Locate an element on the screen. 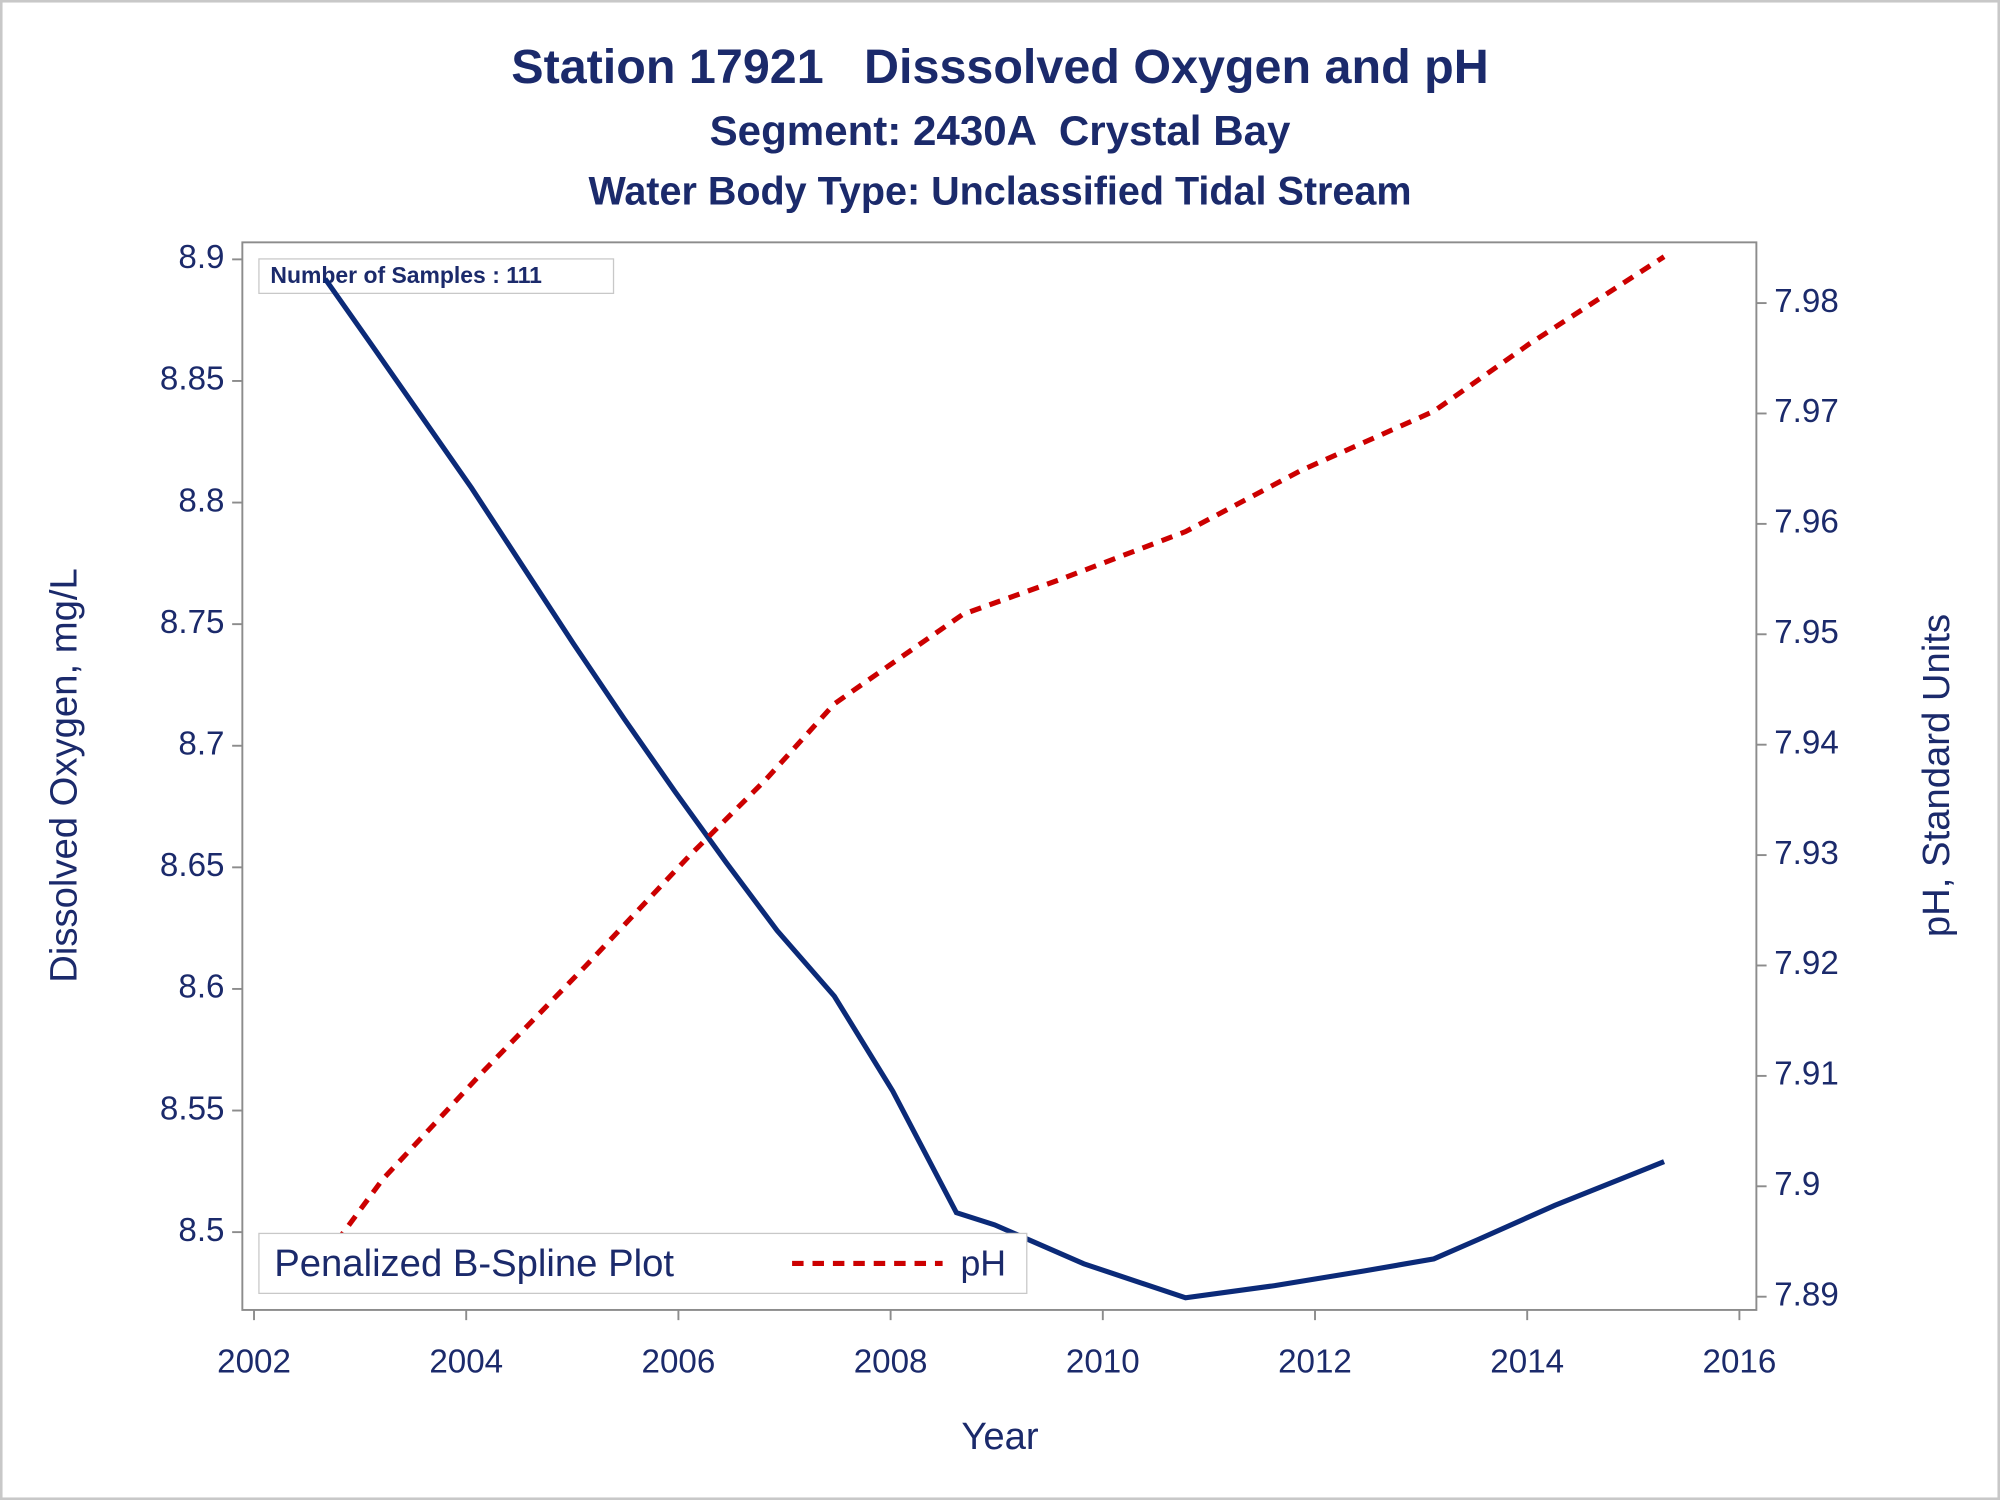  x-tick-label: 2016 is located at coordinates (1740, 1361).